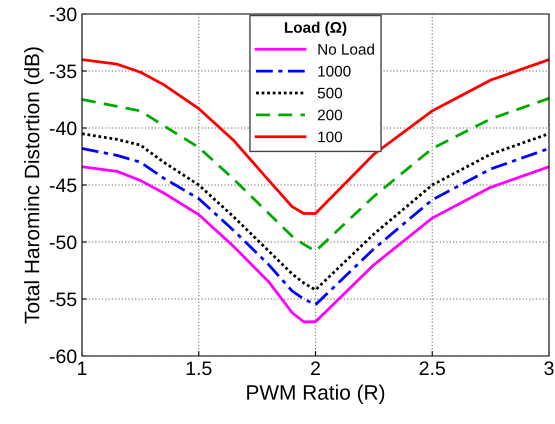 The image size is (555, 424). Describe the element at coordinates (315, 368) in the screenshot. I see `x-tick-label: 2` at that location.